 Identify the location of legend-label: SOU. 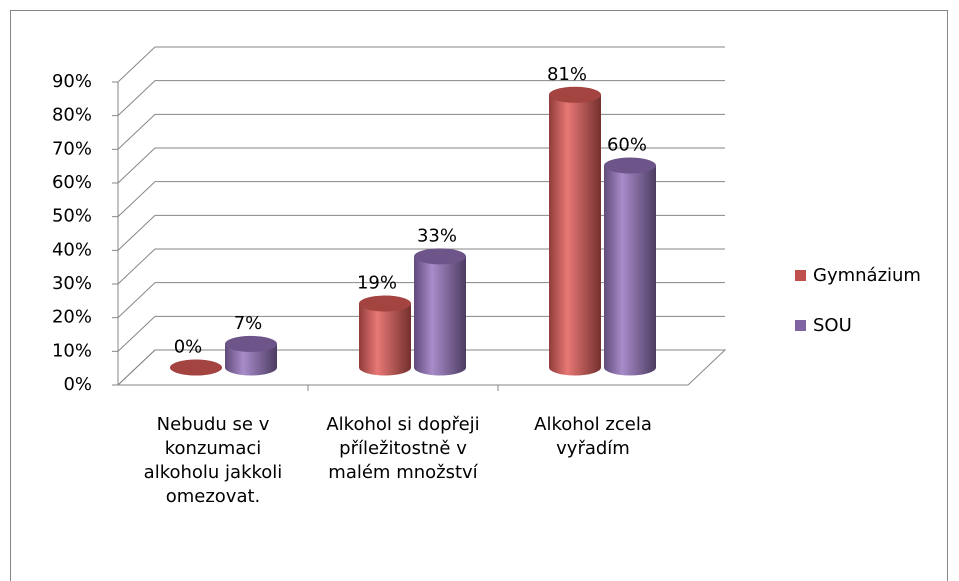
(832, 325).